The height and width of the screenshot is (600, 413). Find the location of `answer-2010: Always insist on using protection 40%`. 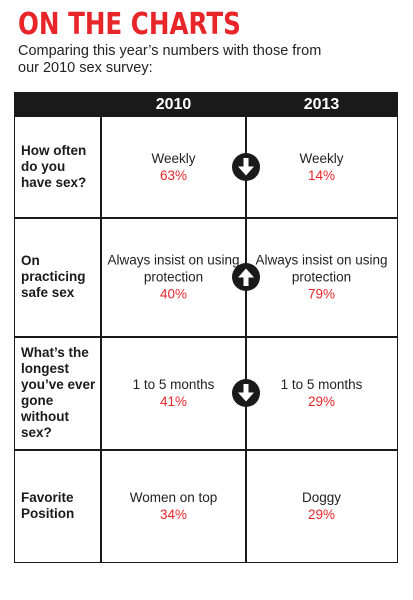

answer-2010: Always insist on using protection 40% is located at coordinates (173, 277).